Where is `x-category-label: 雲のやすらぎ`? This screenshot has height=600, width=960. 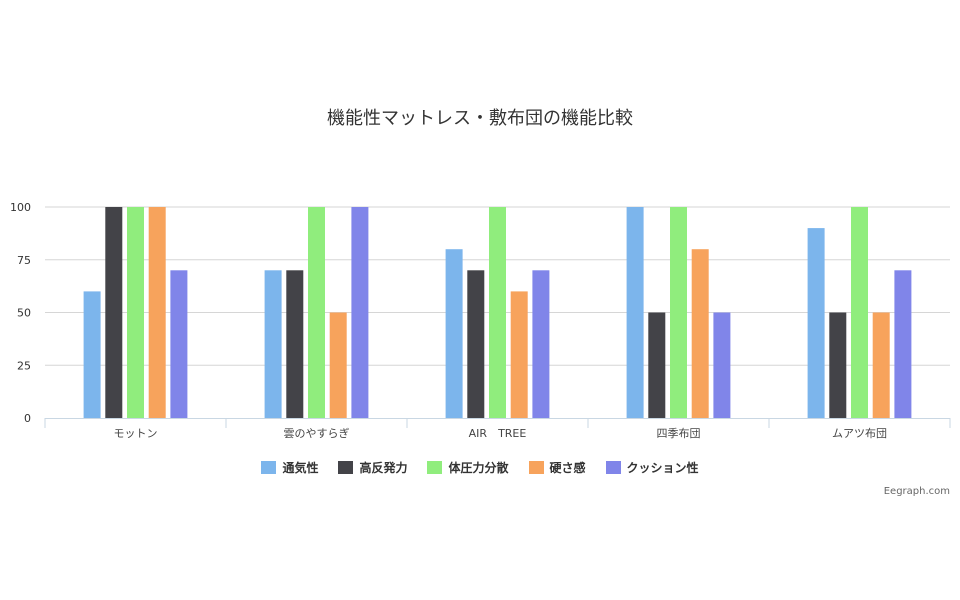
x-category-label: 雲のやすらぎ is located at coordinates (317, 433).